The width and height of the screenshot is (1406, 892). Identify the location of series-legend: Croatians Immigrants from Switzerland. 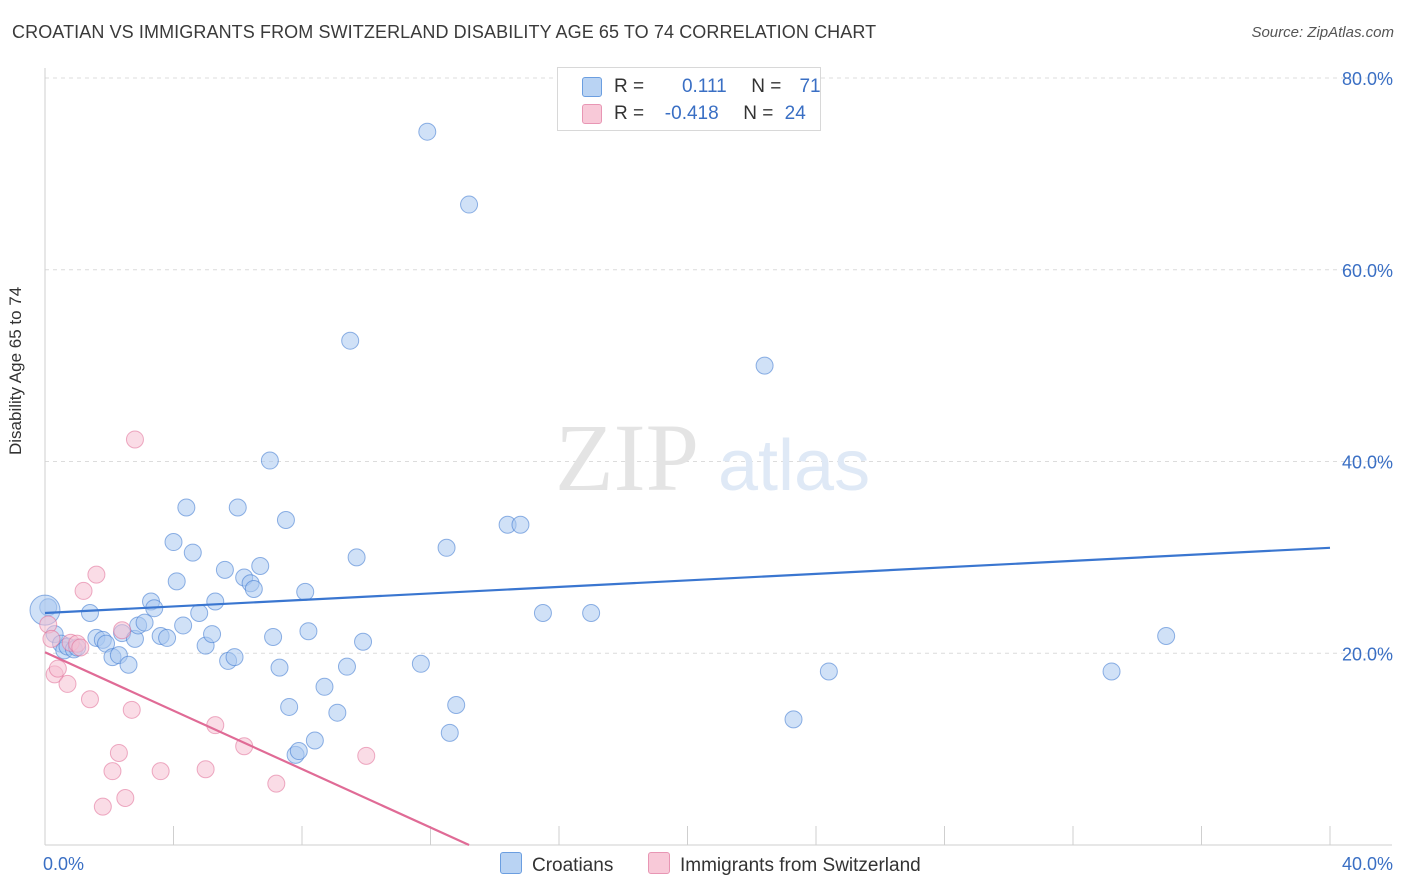
(703, 865).